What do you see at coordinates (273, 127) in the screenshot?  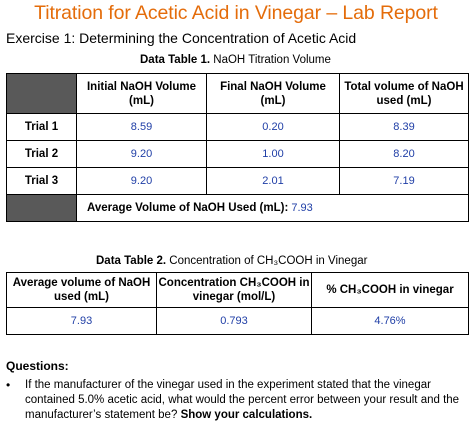 I see `final-volume-cell: 0.20` at bounding box center [273, 127].